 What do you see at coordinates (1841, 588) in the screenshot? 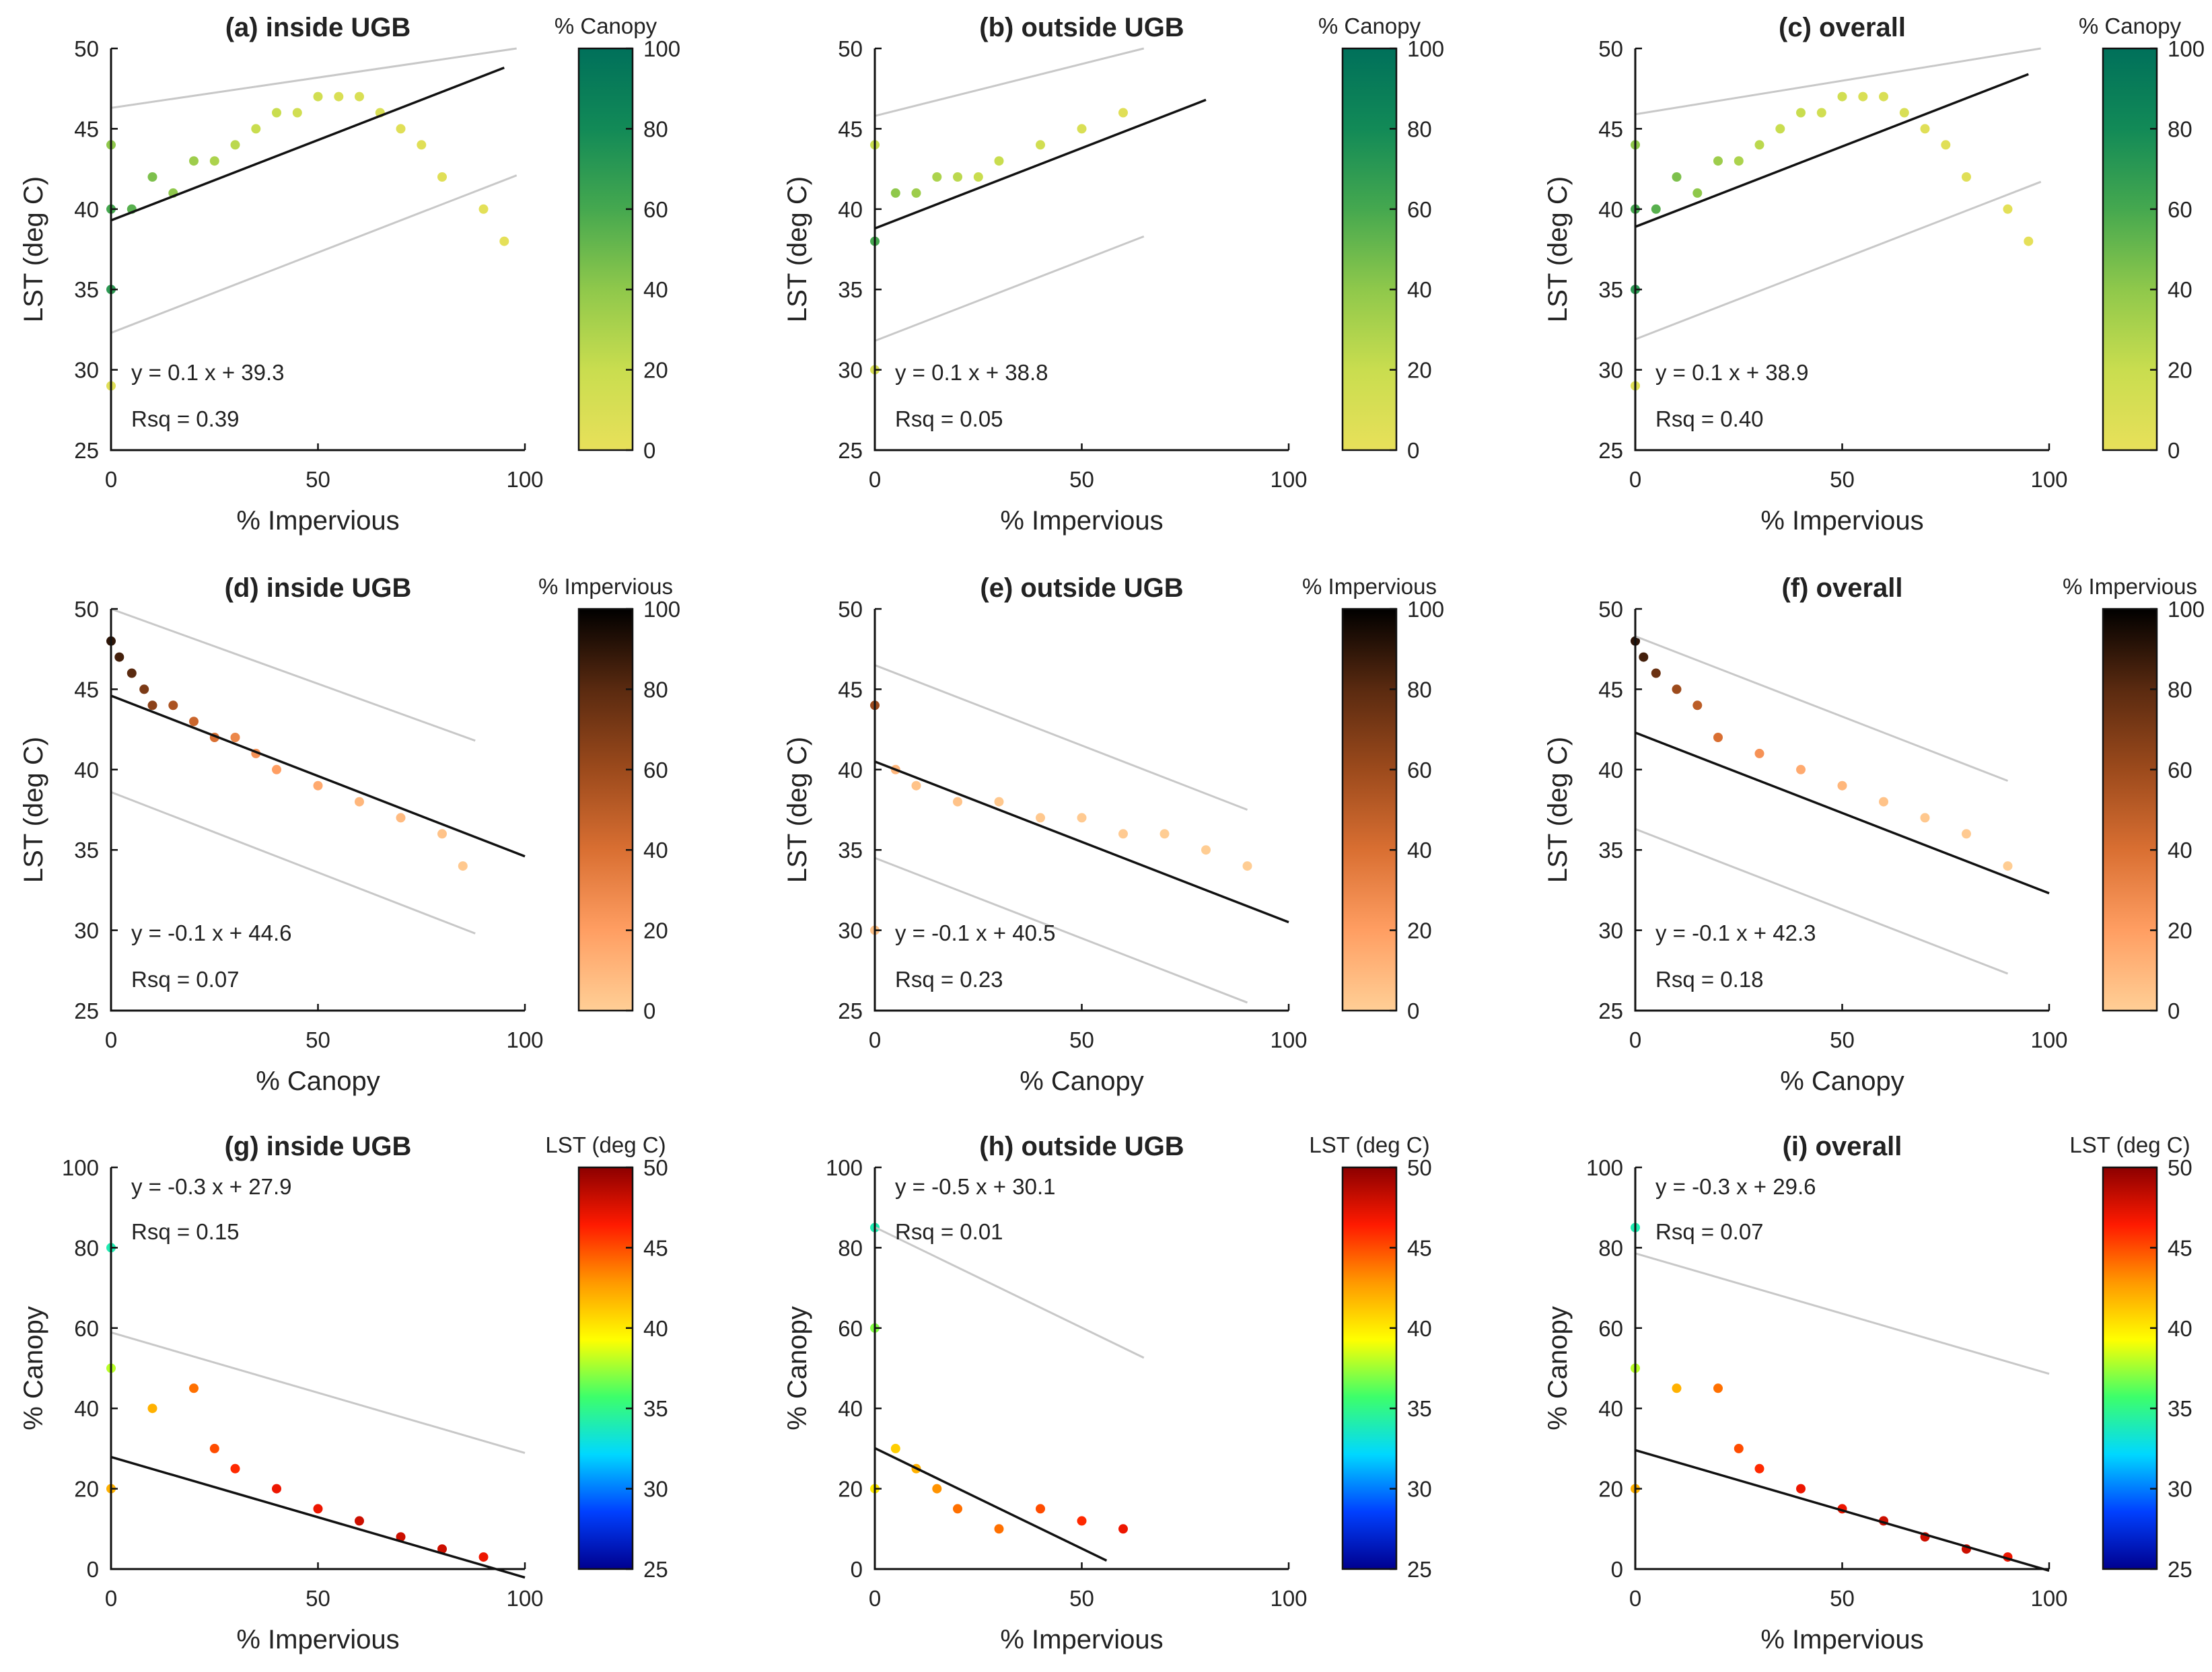
I see `panel-title: (f) overall` at bounding box center [1841, 588].